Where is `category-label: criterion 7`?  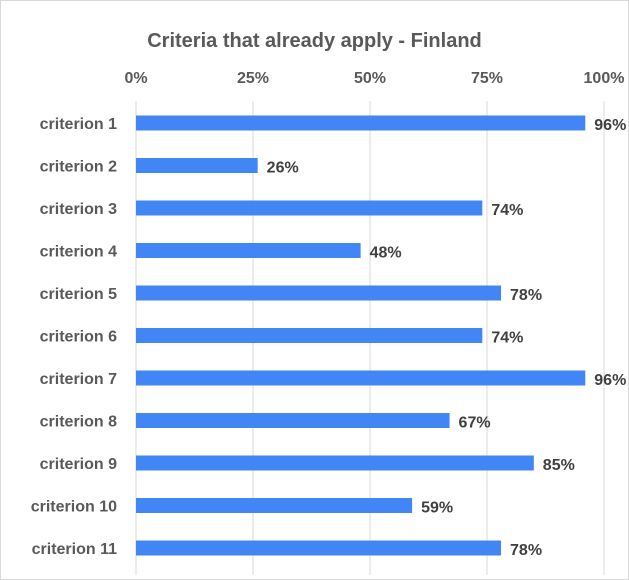
category-label: criterion 7 is located at coordinates (78, 379).